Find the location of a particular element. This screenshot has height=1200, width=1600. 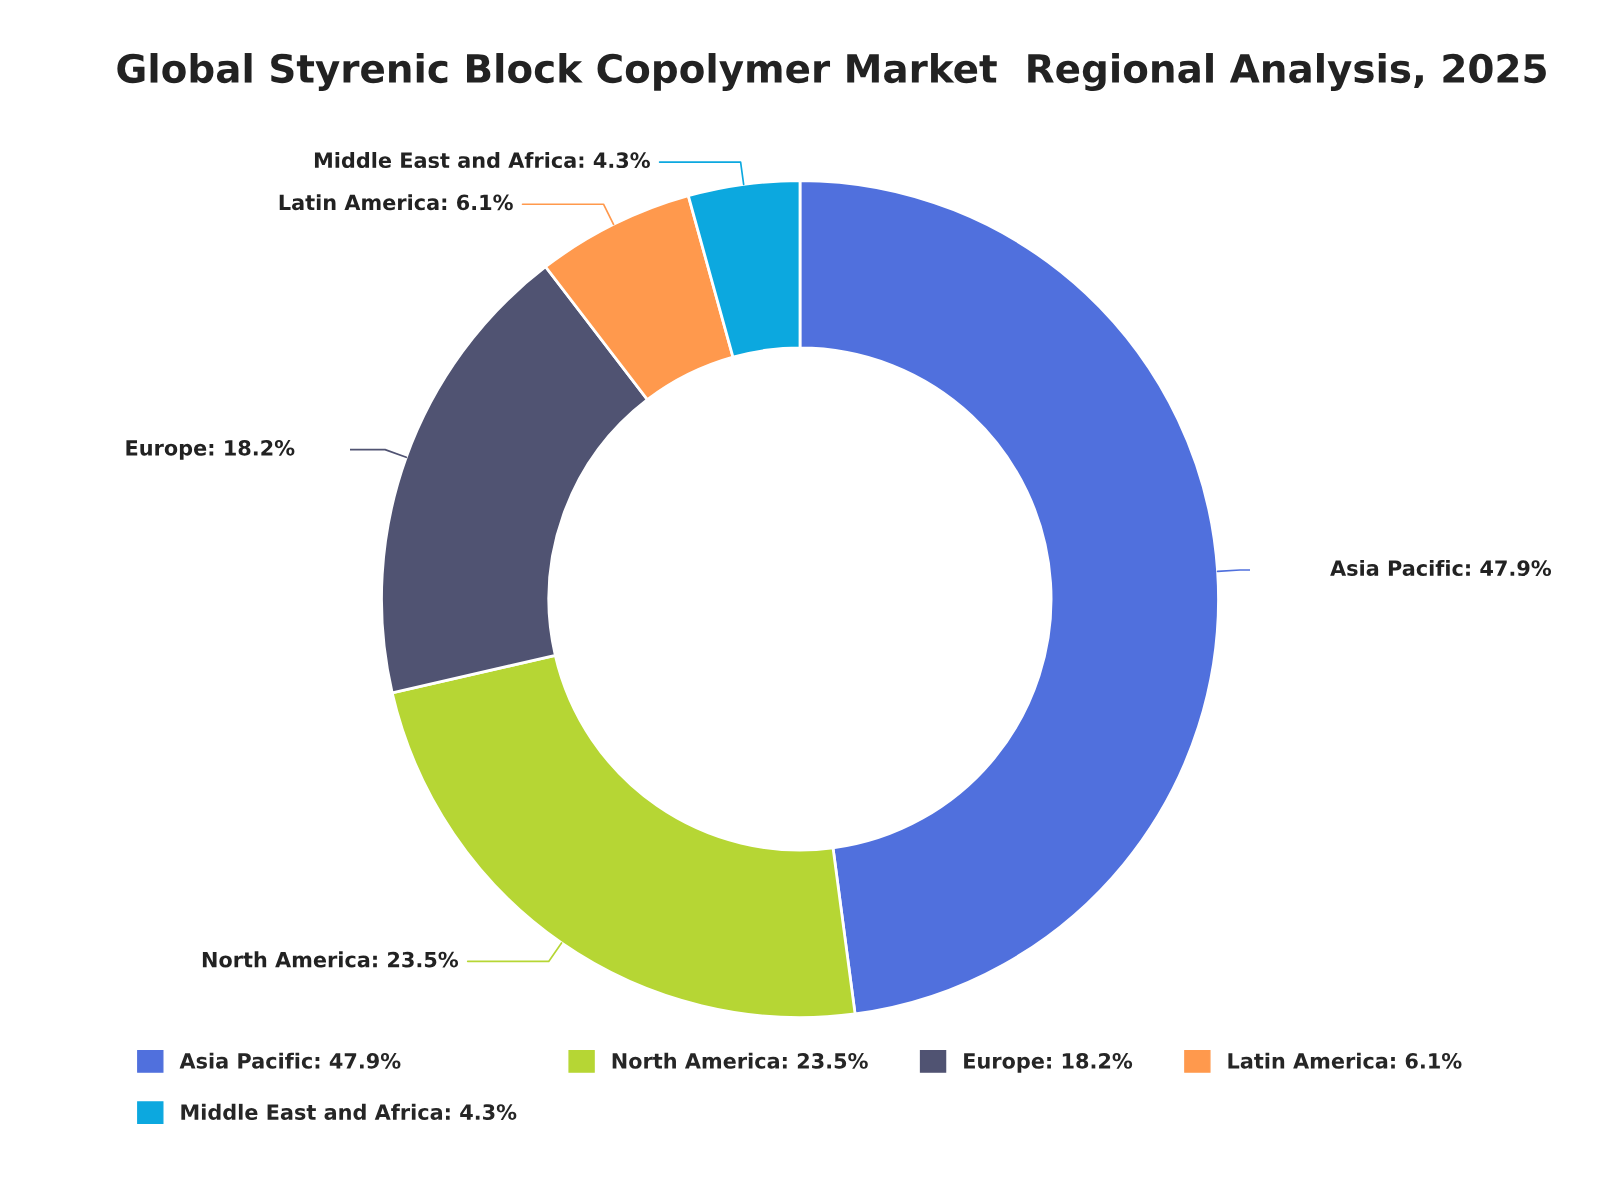

legend-label: Latin America: 6.1% is located at coordinates (1345, 1060).